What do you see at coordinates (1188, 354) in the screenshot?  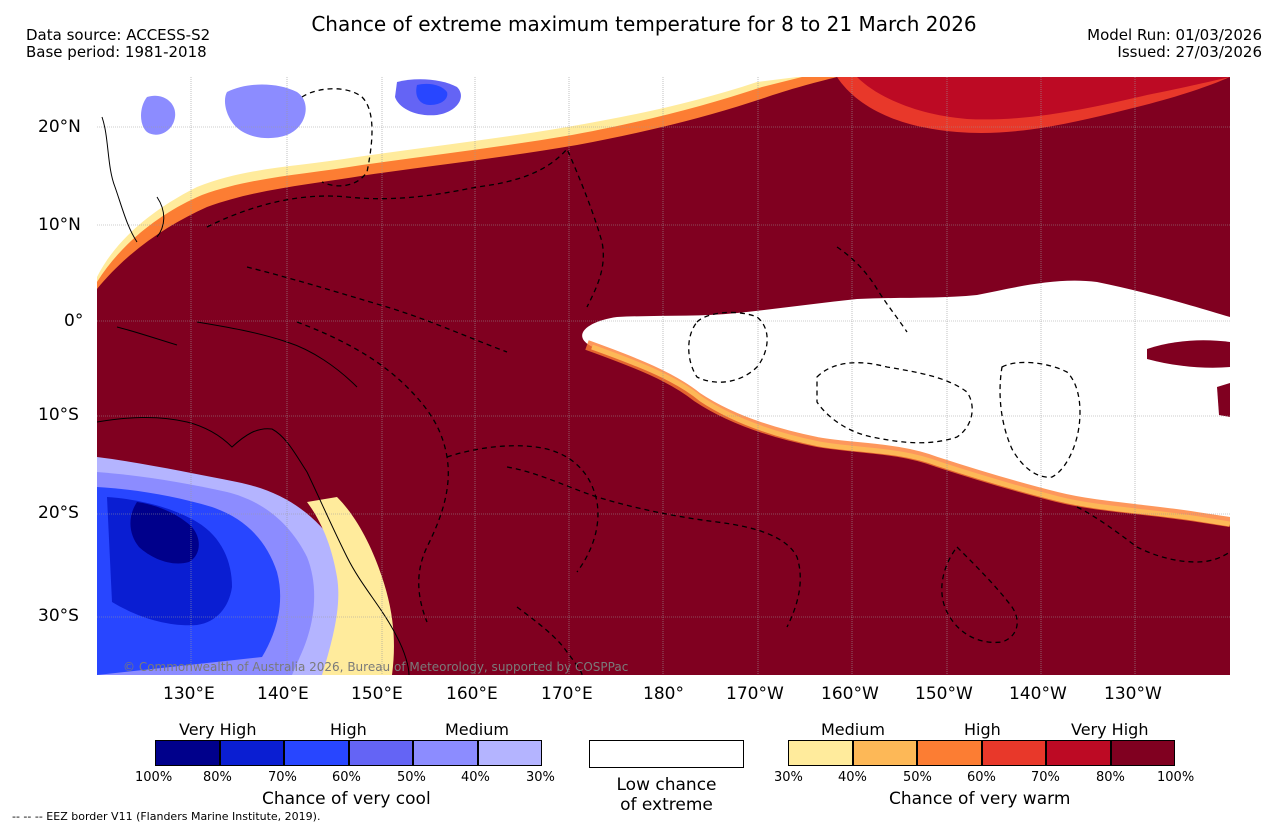 I see `east-warm-streak` at bounding box center [1188, 354].